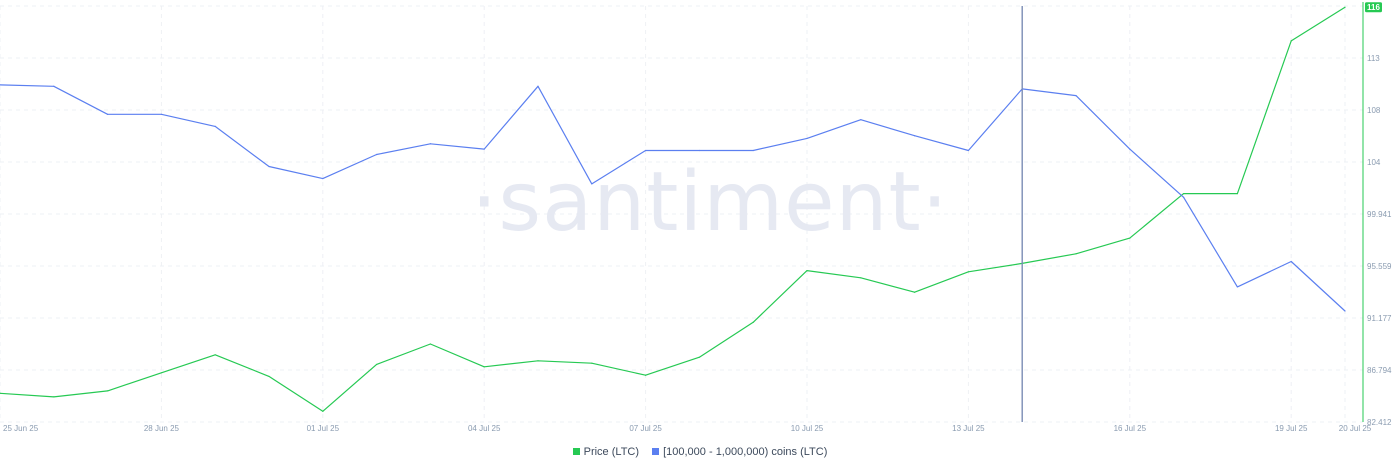  Describe the element at coordinates (162, 428) in the screenshot. I see `x-tick-label: 28 Jun 25` at that location.